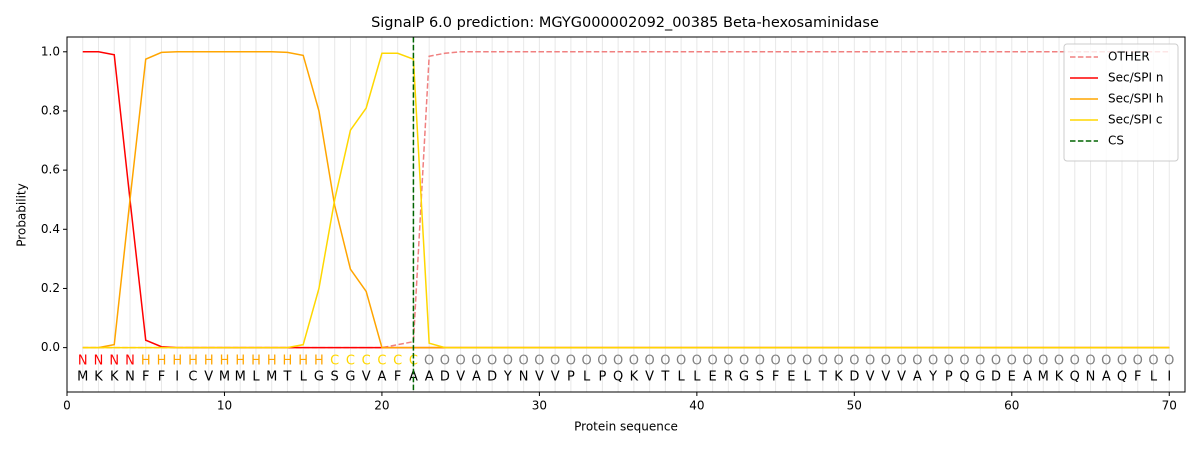 The width and height of the screenshot is (1200, 450). Describe the element at coordinates (192, 377) in the screenshot. I see `residue: C` at that location.